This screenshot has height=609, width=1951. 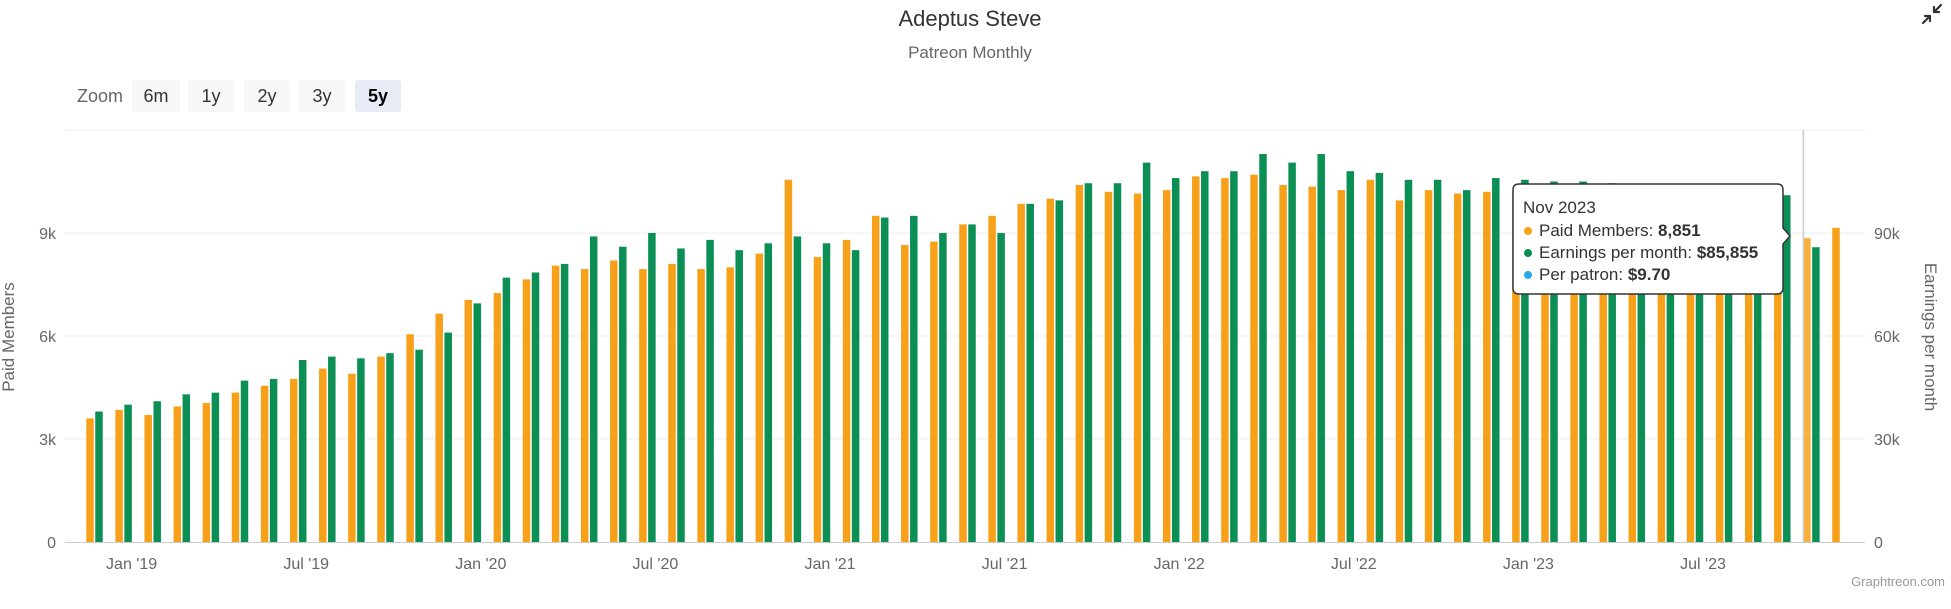 I want to click on zoom-button-label: 5y, so click(x=378, y=96).